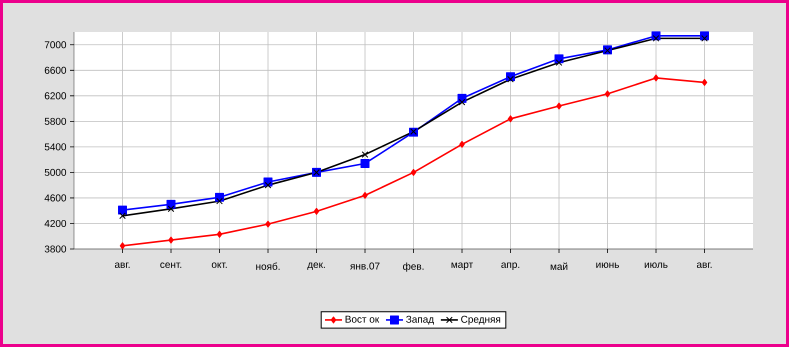 The width and height of the screenshot is (789, 347). I want to click on x-tick-label: янв.07, so click(365, 266).